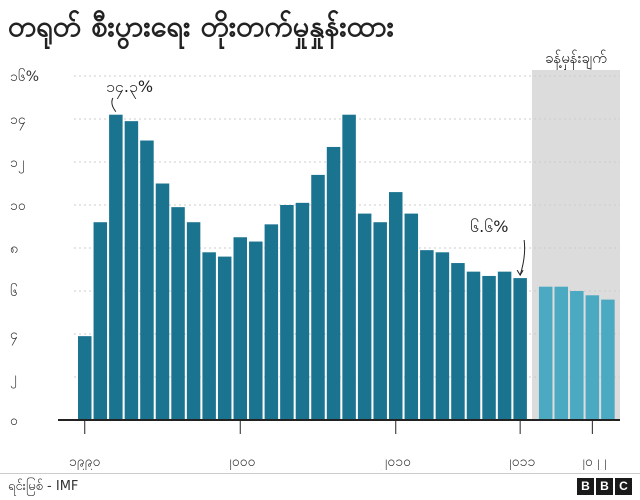 This screenshot has width=640, height=500. Describe the element at coordinates (240, 462) in the screenshot. I see `x-tick-label: ၂၀၀၀` at that location.